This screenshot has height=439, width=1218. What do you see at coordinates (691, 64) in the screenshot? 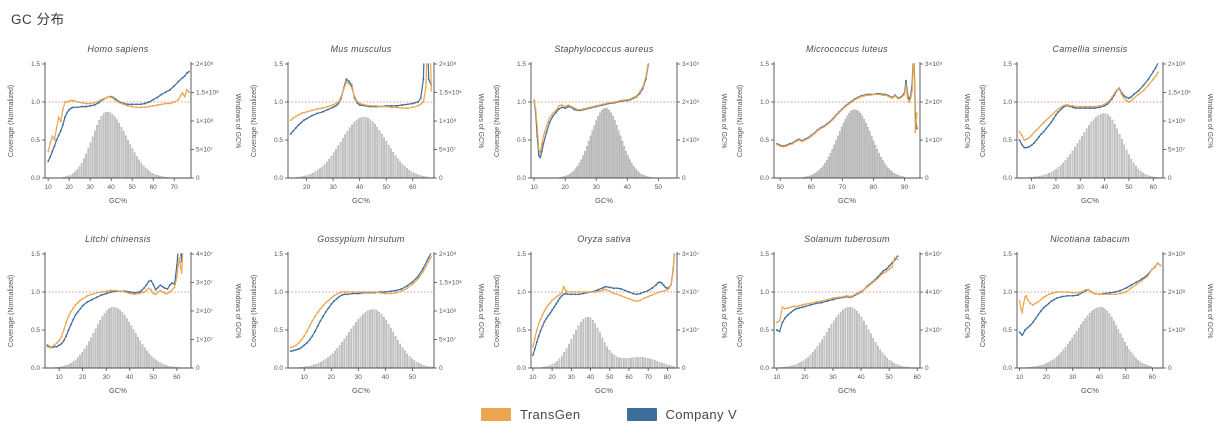
I see `right-tick-label: 3×10⁵` at bounding box center [691, 64].